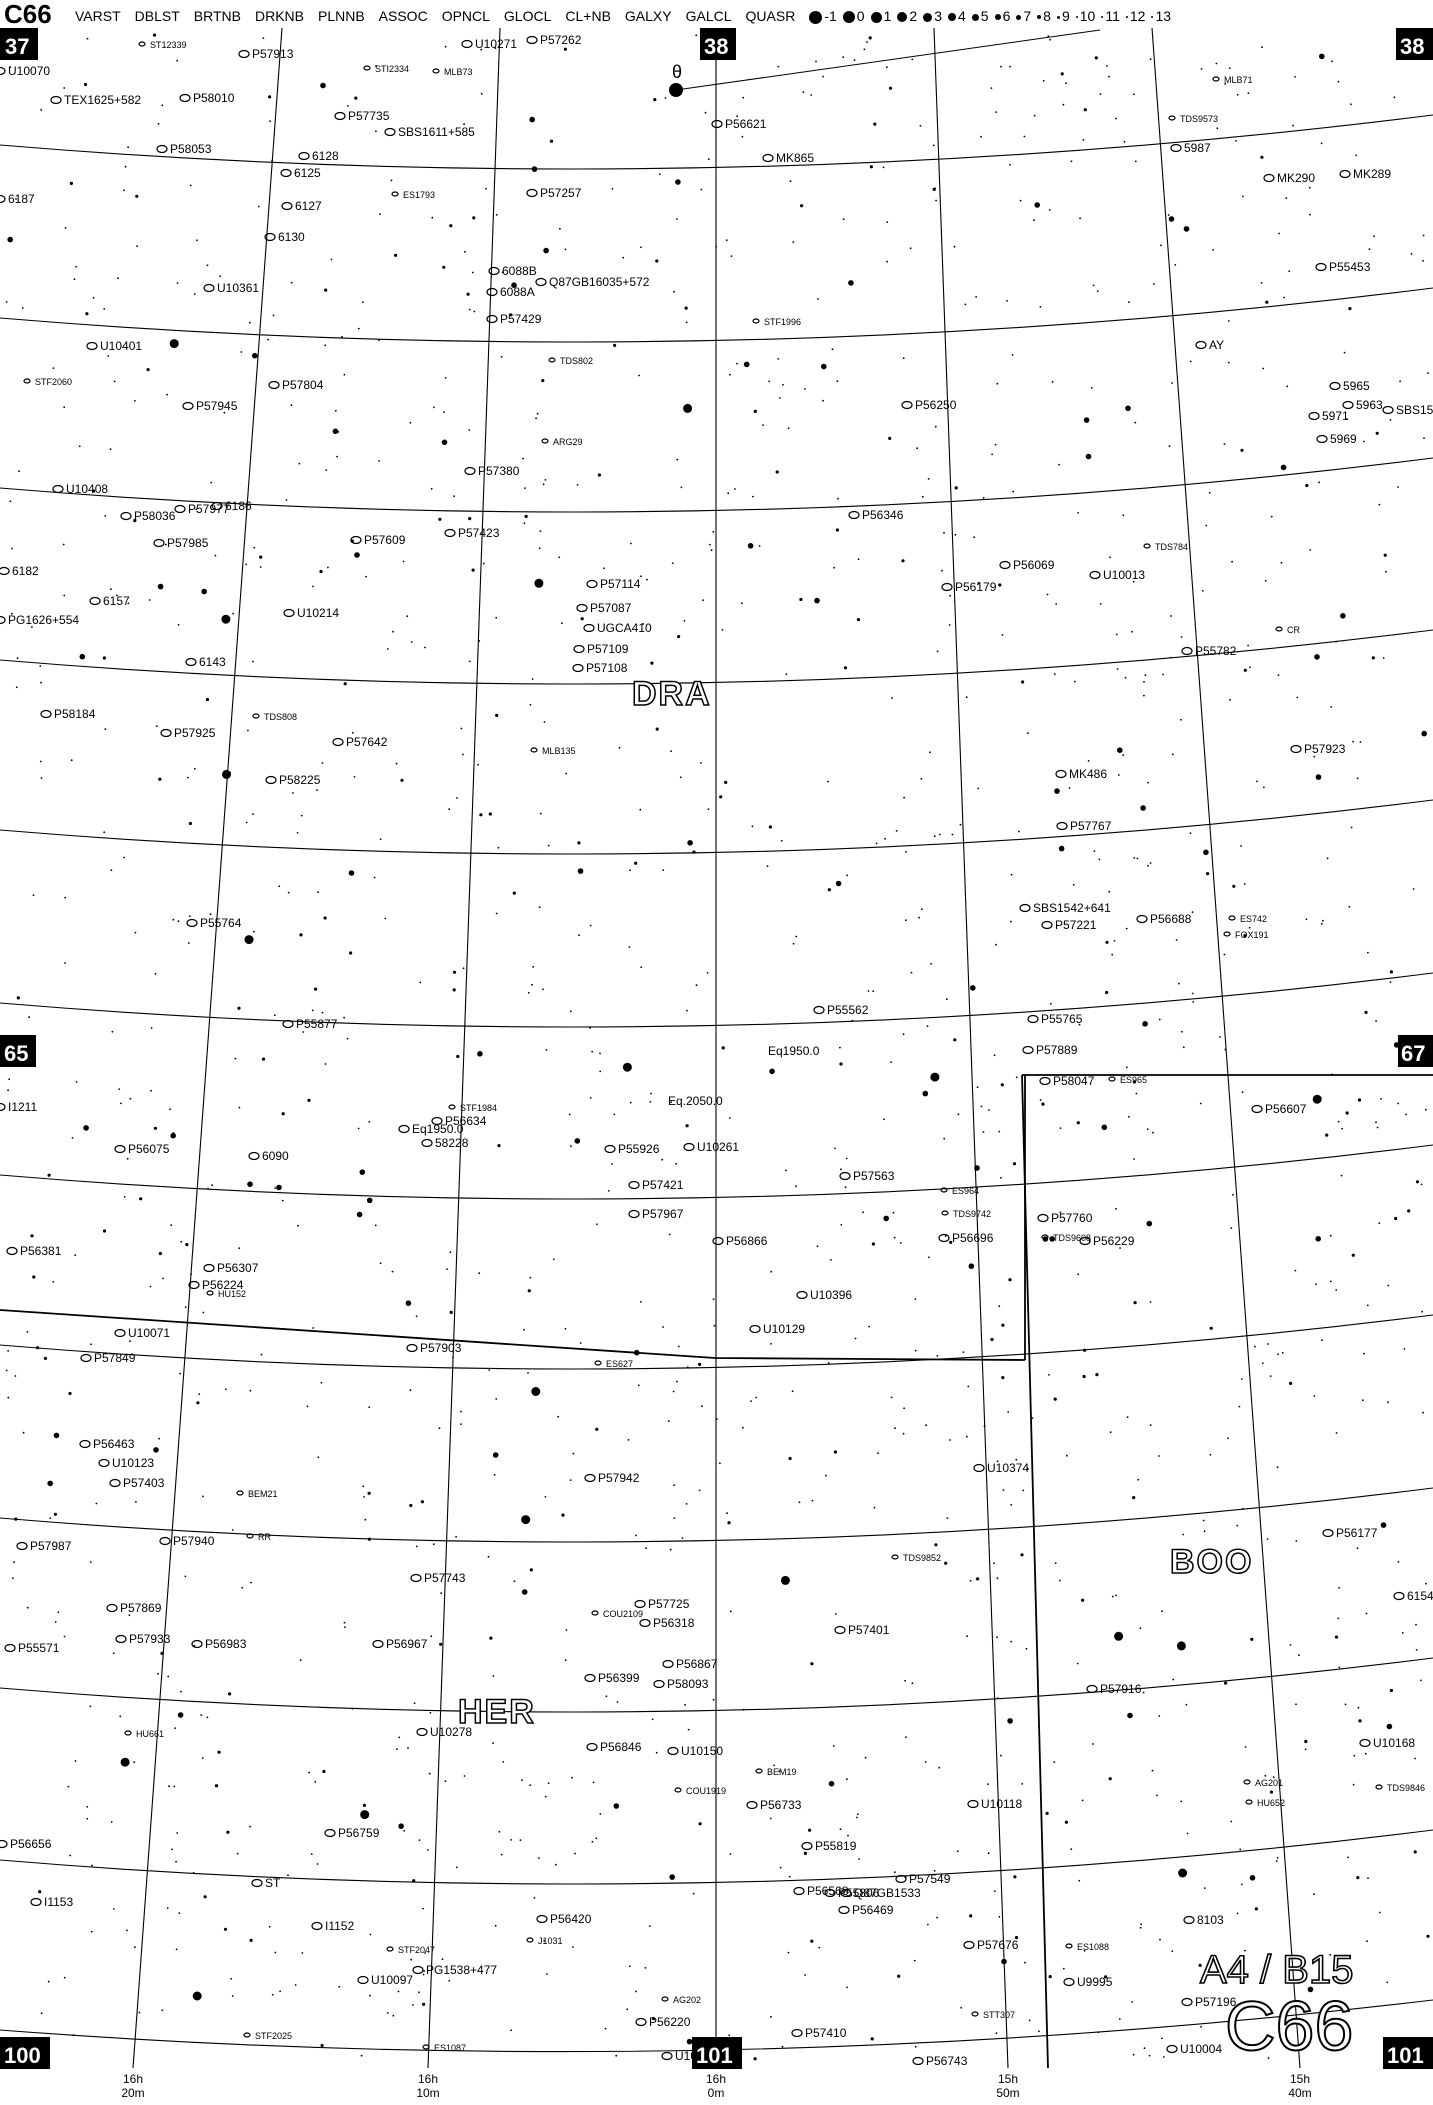 This screenshot has height=2105, width=1433. I want to click on edge-box-mid-right: 67, so click(1415, 1051).